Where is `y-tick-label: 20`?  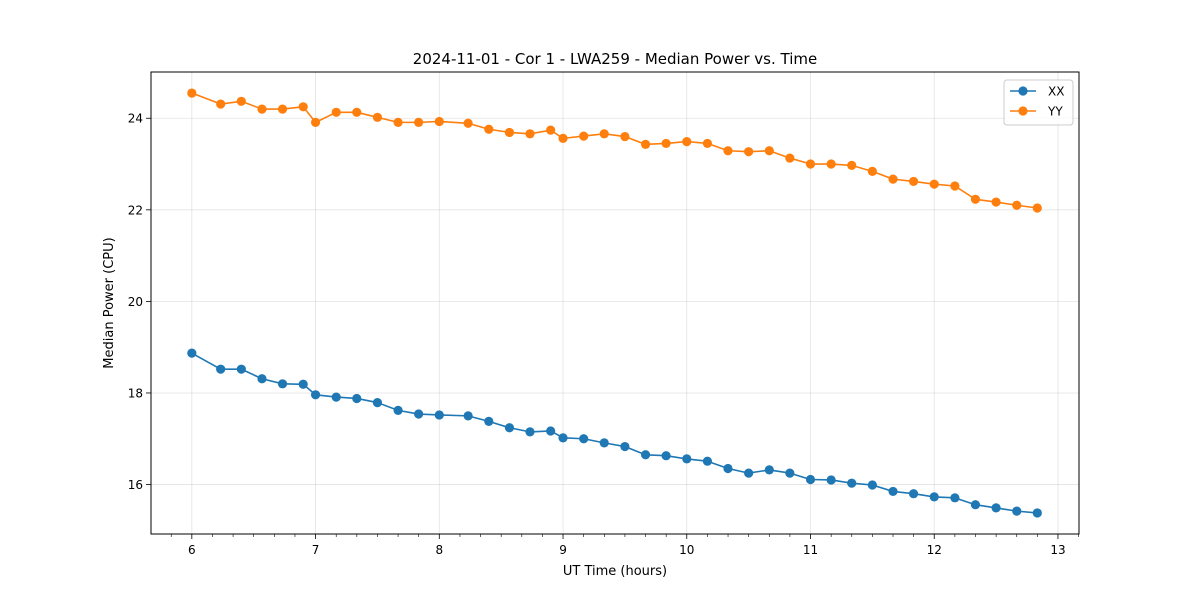
y-tick-label: 20 is located at coordinates (135, 302).